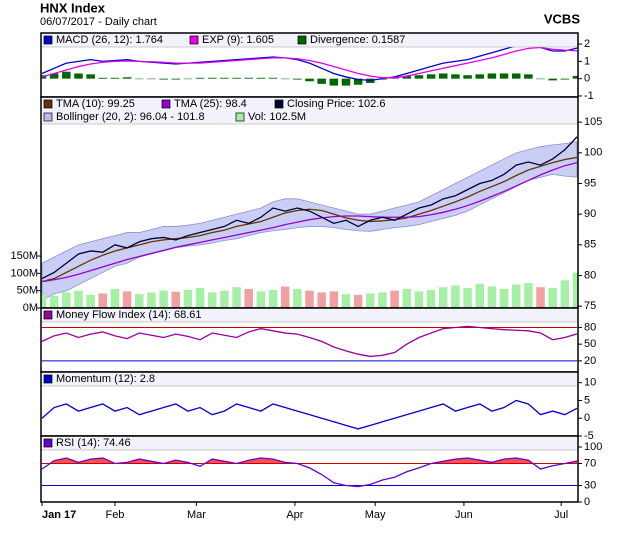 The height and width of the screenshot is (535, 620). I want to click on legend-label: RSI (14): 74.46, so click(93, 443).